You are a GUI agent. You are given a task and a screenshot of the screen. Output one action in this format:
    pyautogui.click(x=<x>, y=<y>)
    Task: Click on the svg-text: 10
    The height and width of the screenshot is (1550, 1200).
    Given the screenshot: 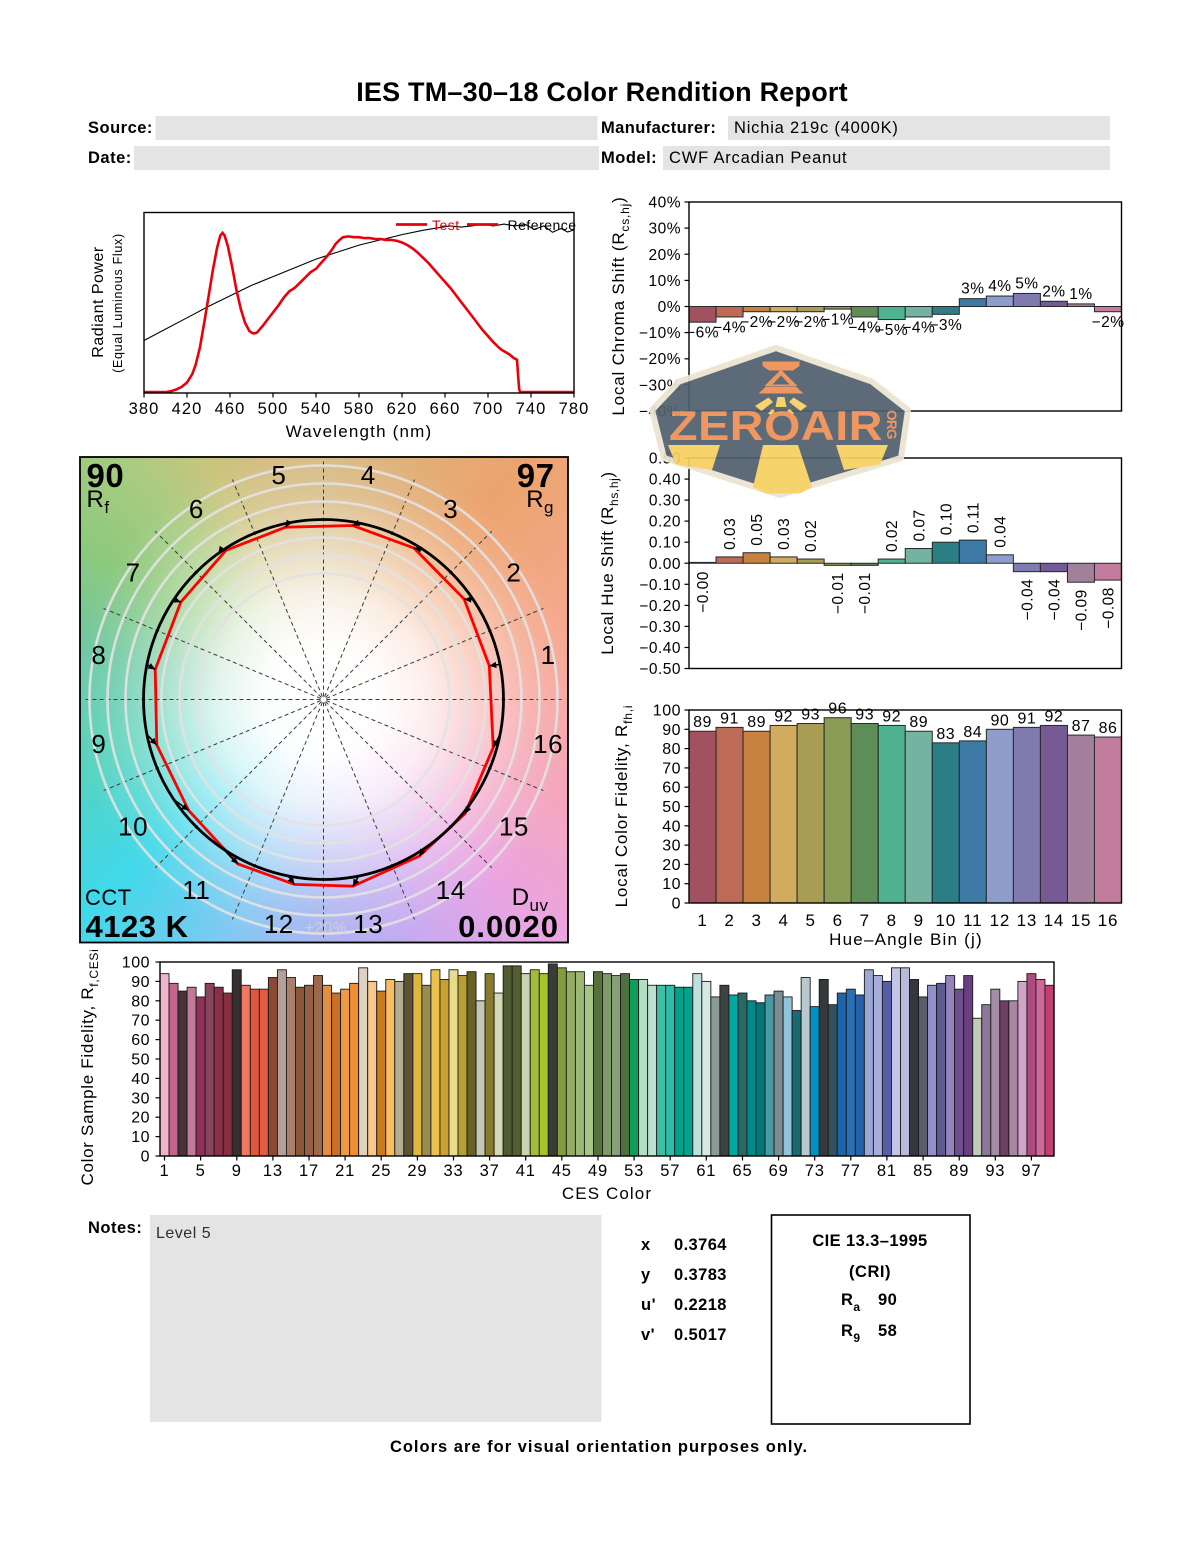 What is the action you would take?
    pyautogui.click(x=946, y=920)
    